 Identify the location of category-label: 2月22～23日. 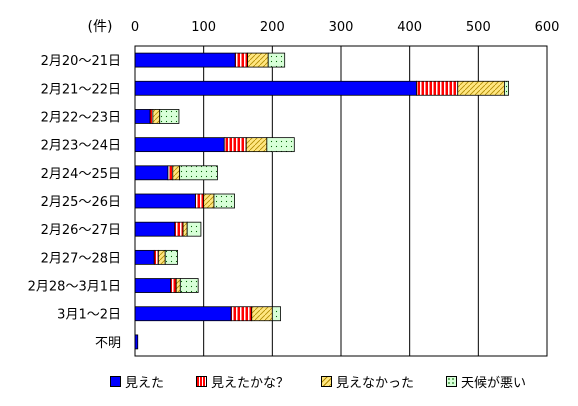
(81, 117).